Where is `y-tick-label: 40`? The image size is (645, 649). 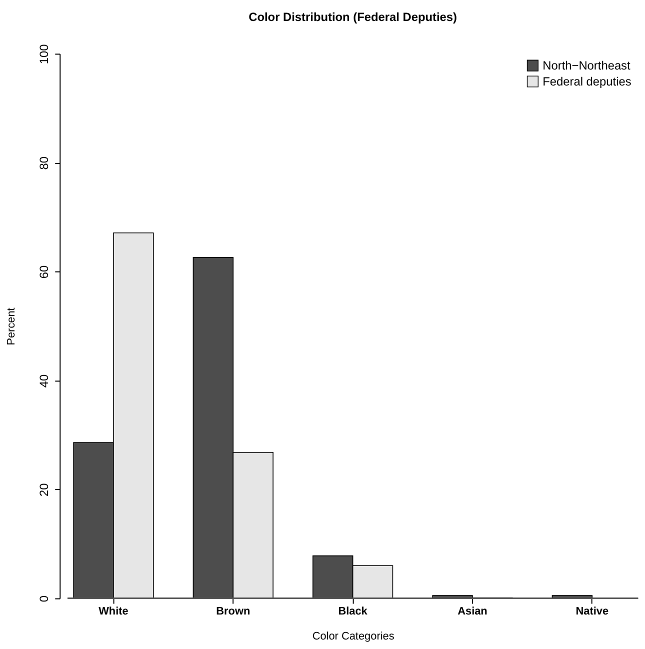
y-tick-label: 40 is located at coordinates (44, 381).